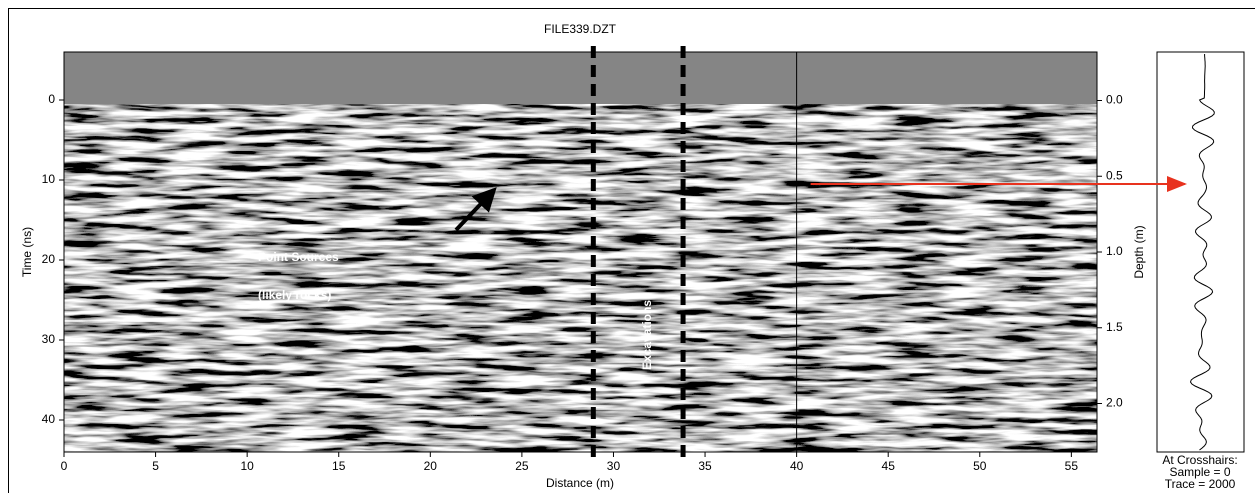  What do you see at coordinates (431, 466) in the screenshot?
I see `x-tick-label: 20` at bounding box center [431, 466].